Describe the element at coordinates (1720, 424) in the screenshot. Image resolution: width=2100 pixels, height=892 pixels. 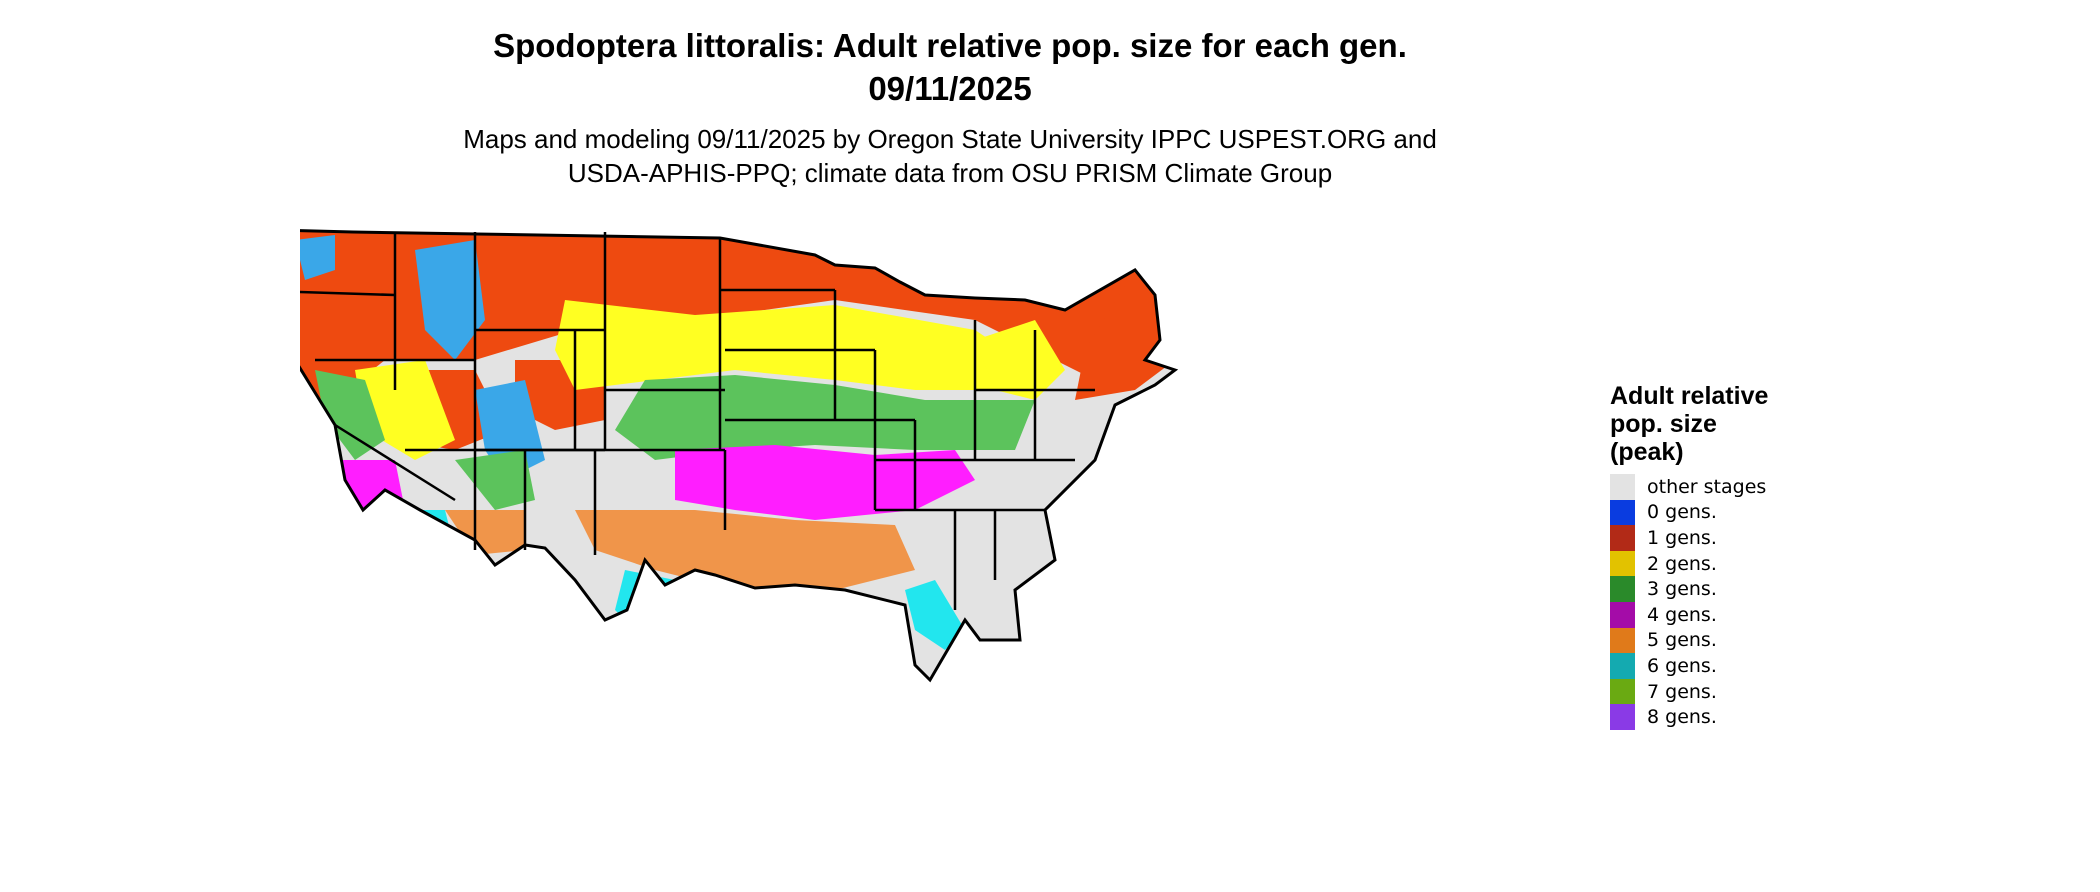
I see `legend-title: Adult relative pop. size (peak)` at that location.